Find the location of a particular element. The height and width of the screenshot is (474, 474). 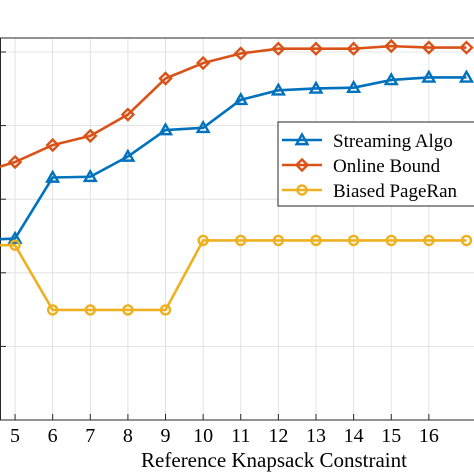

x-tick-label: 8 is located at coordinates (128, 436).